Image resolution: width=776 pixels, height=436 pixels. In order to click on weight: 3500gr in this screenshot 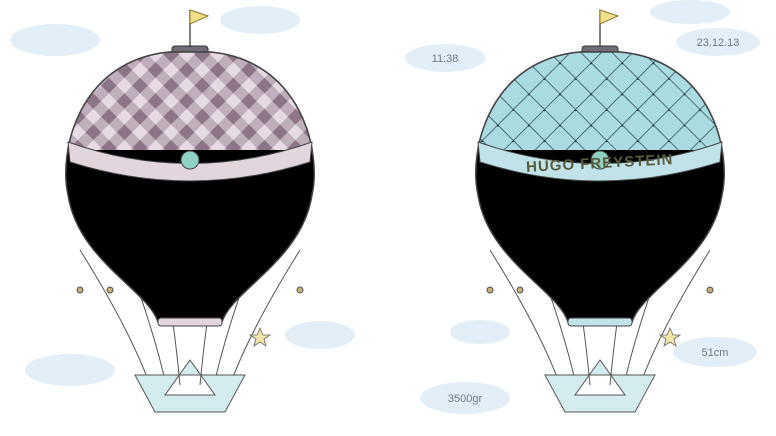, I will do `click(465, 399)`.